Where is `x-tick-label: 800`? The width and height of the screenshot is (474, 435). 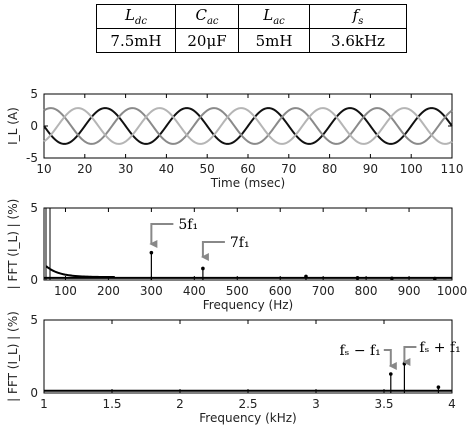 x-tick-label: 800 is located at coordinates (366, 291).